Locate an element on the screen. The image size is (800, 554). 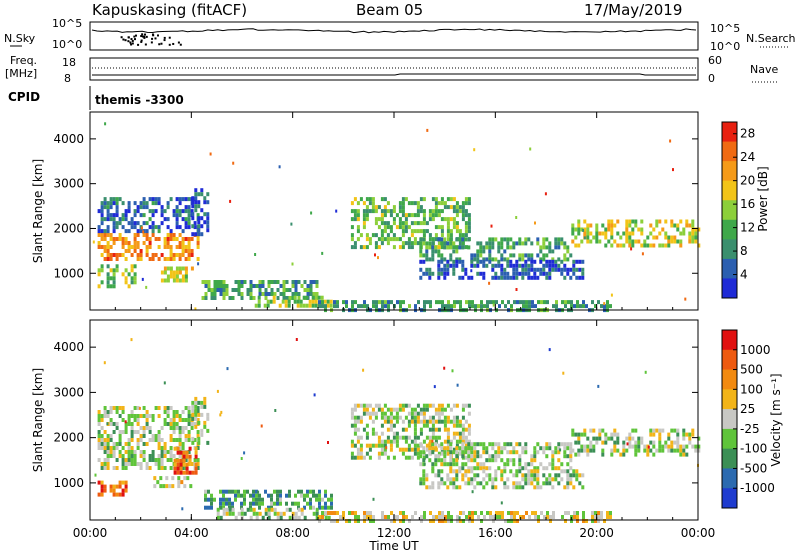
freq-unit-label: [MHz] is located at coordinates (21, 73).